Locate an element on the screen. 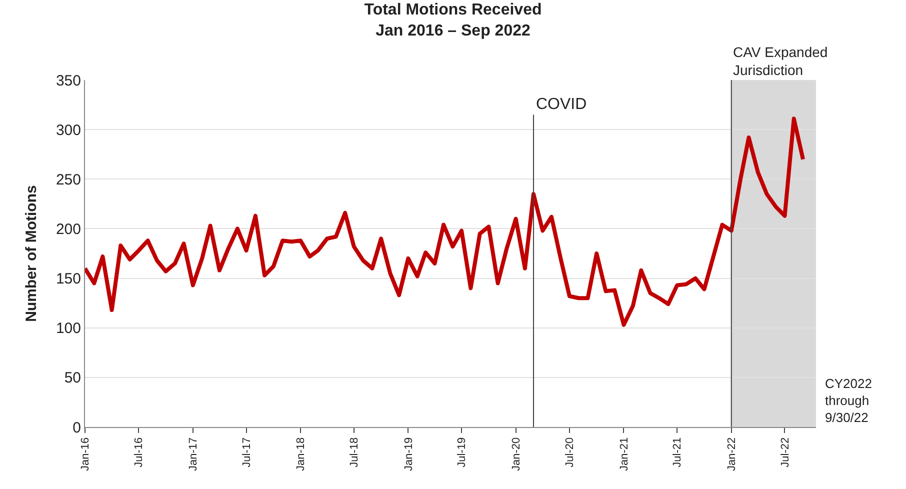 This screenshot has height=489, width=906. y-tick-label: 250 is located at coordinates (68, 179).